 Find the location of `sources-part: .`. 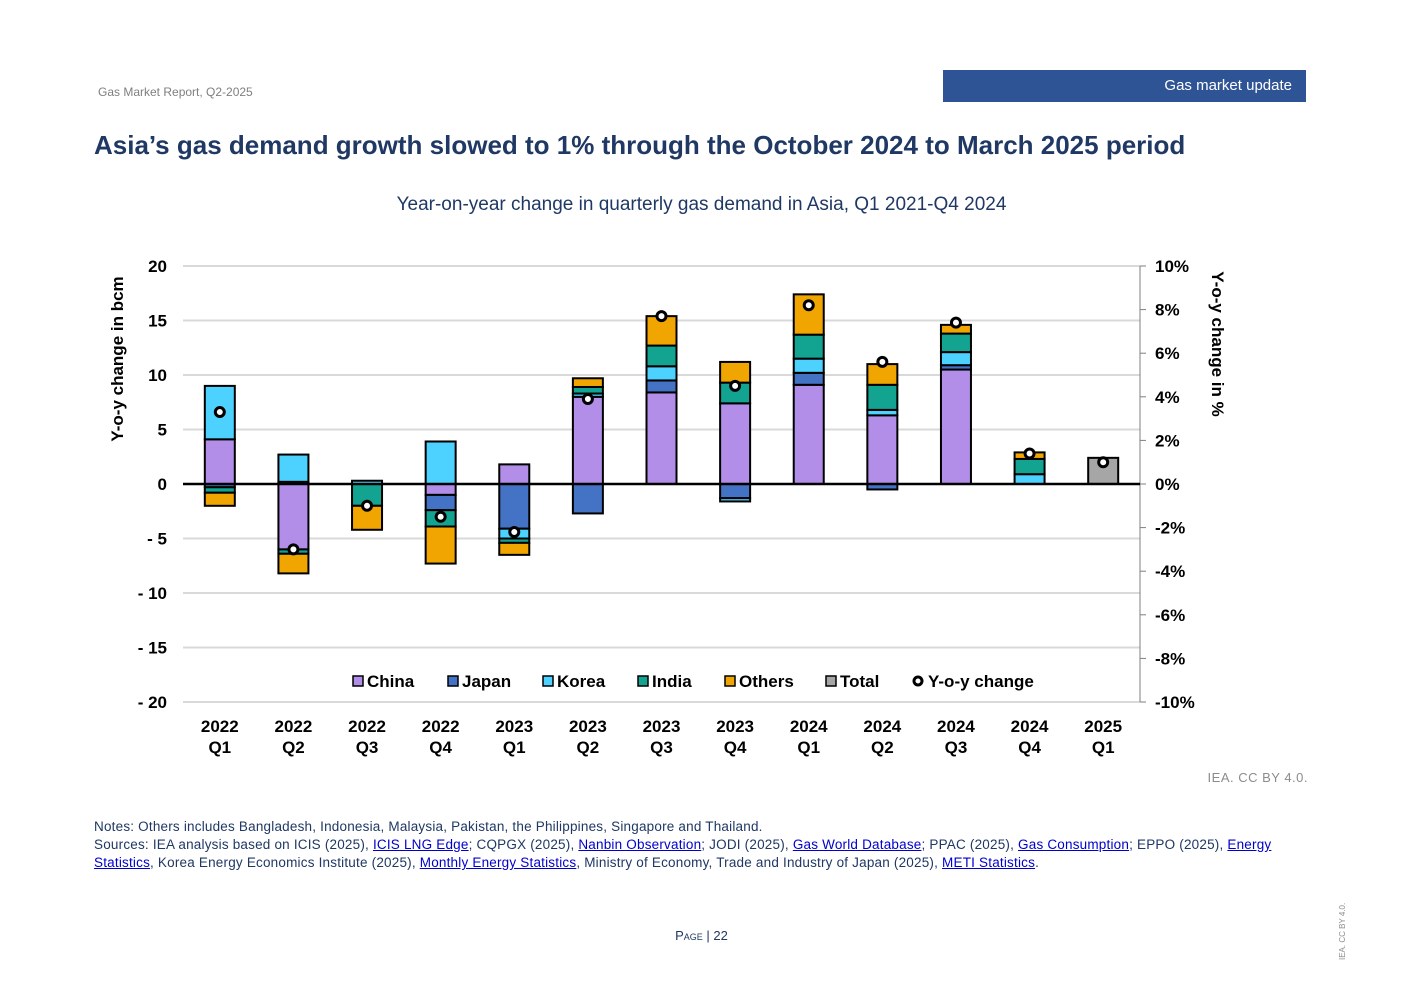

sources-part: . is located at coordinates (1037, 862).